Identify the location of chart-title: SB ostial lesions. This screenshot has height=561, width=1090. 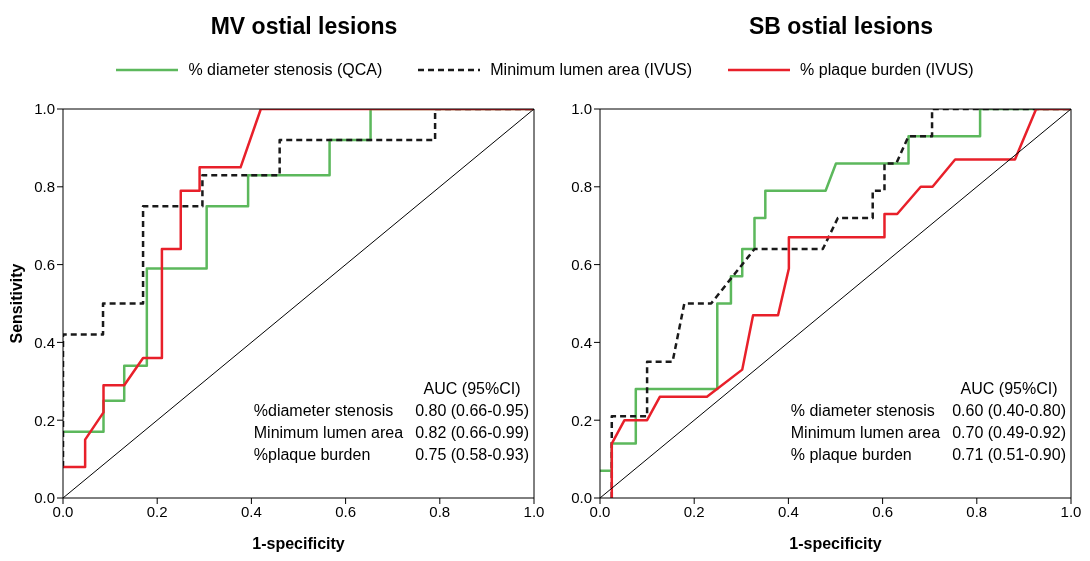
(841, 26).